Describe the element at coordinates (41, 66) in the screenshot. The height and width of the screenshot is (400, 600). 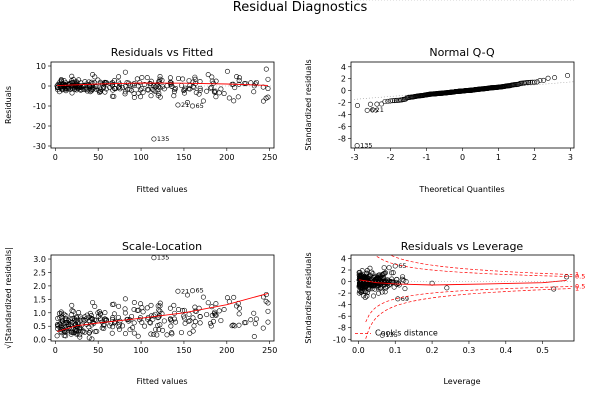
I see `y-tick-label: 10` at that location.